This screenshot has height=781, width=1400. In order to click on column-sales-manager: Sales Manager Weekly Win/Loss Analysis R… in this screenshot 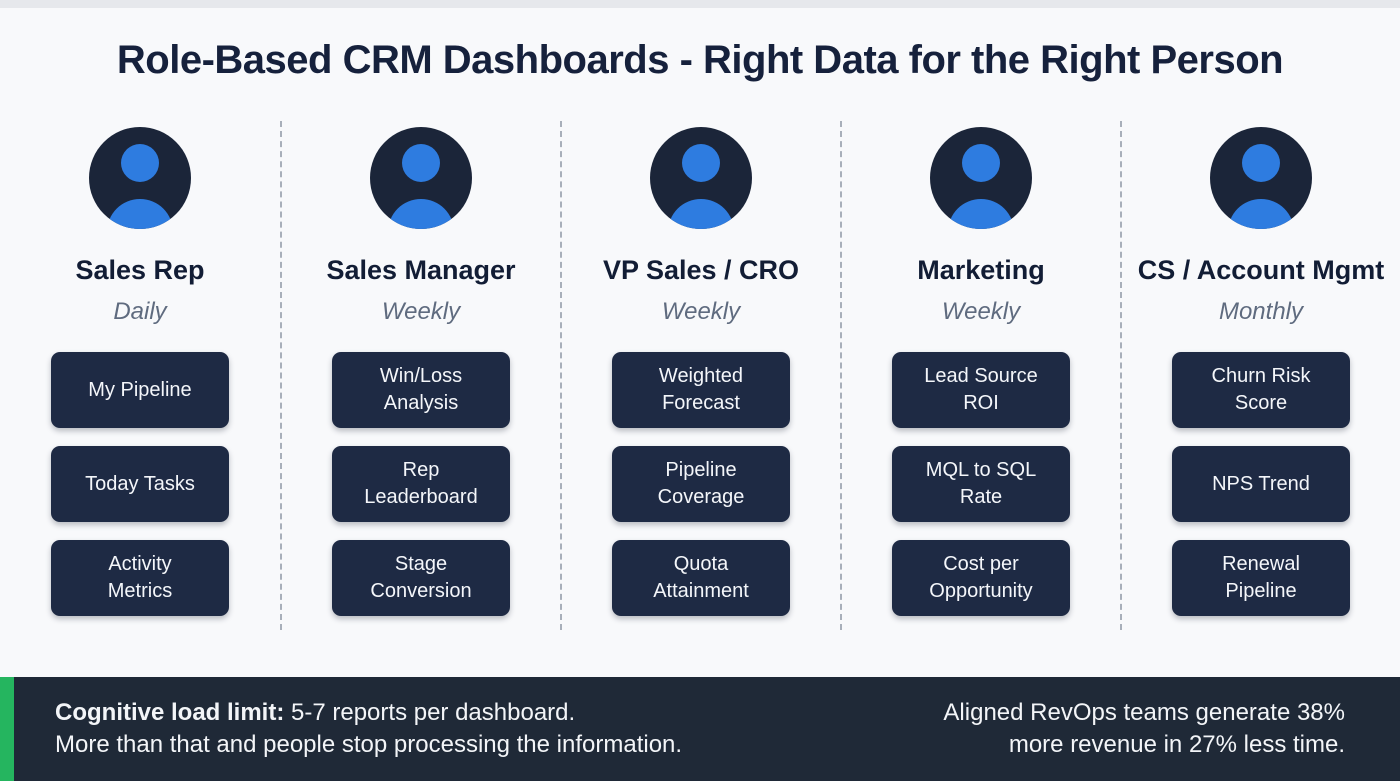, I will do `click(420, 375)`.